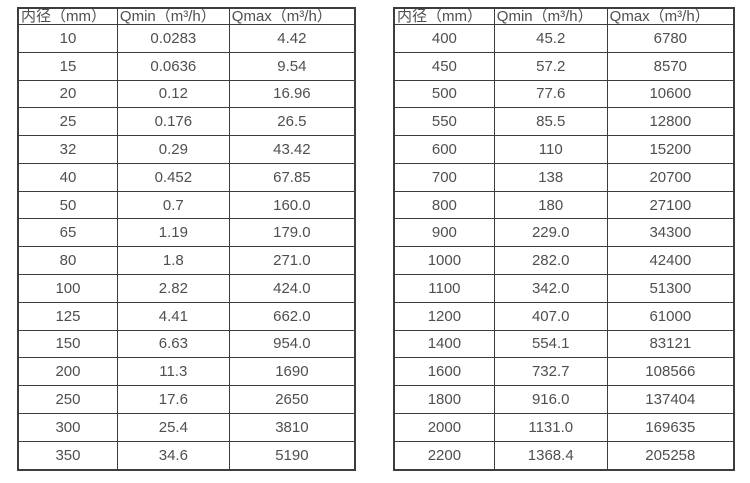 This screenshot has height=483, width=750. I want to click on table-cell: 26.5, so click(292, 122).